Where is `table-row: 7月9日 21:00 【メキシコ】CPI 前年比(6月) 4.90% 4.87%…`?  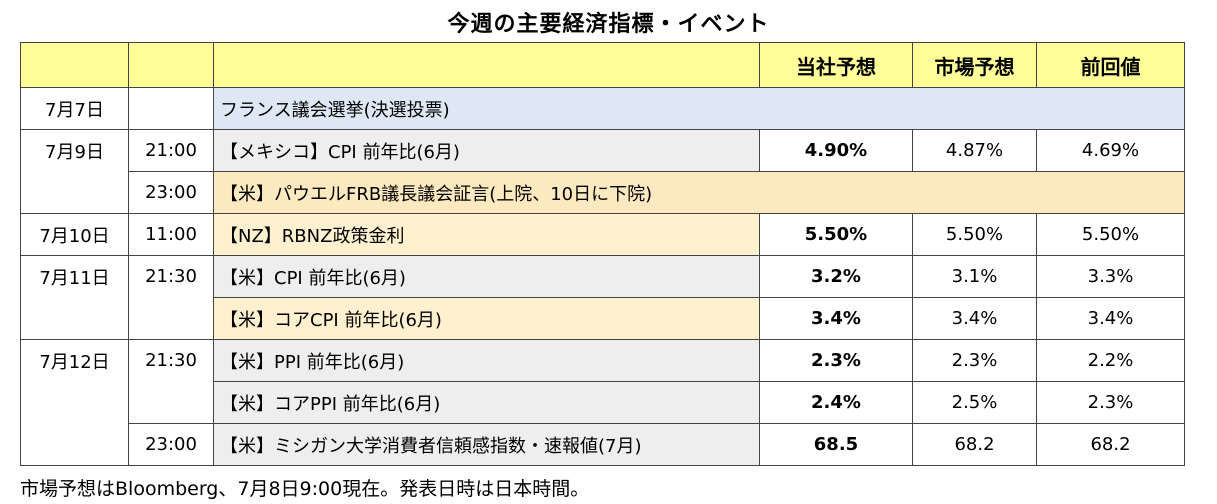
table-row: 7月9日 21:00 【メキシコ】CPI 前年比(6月) 4.90% 4.87%… is located at coordinates (602, 150).